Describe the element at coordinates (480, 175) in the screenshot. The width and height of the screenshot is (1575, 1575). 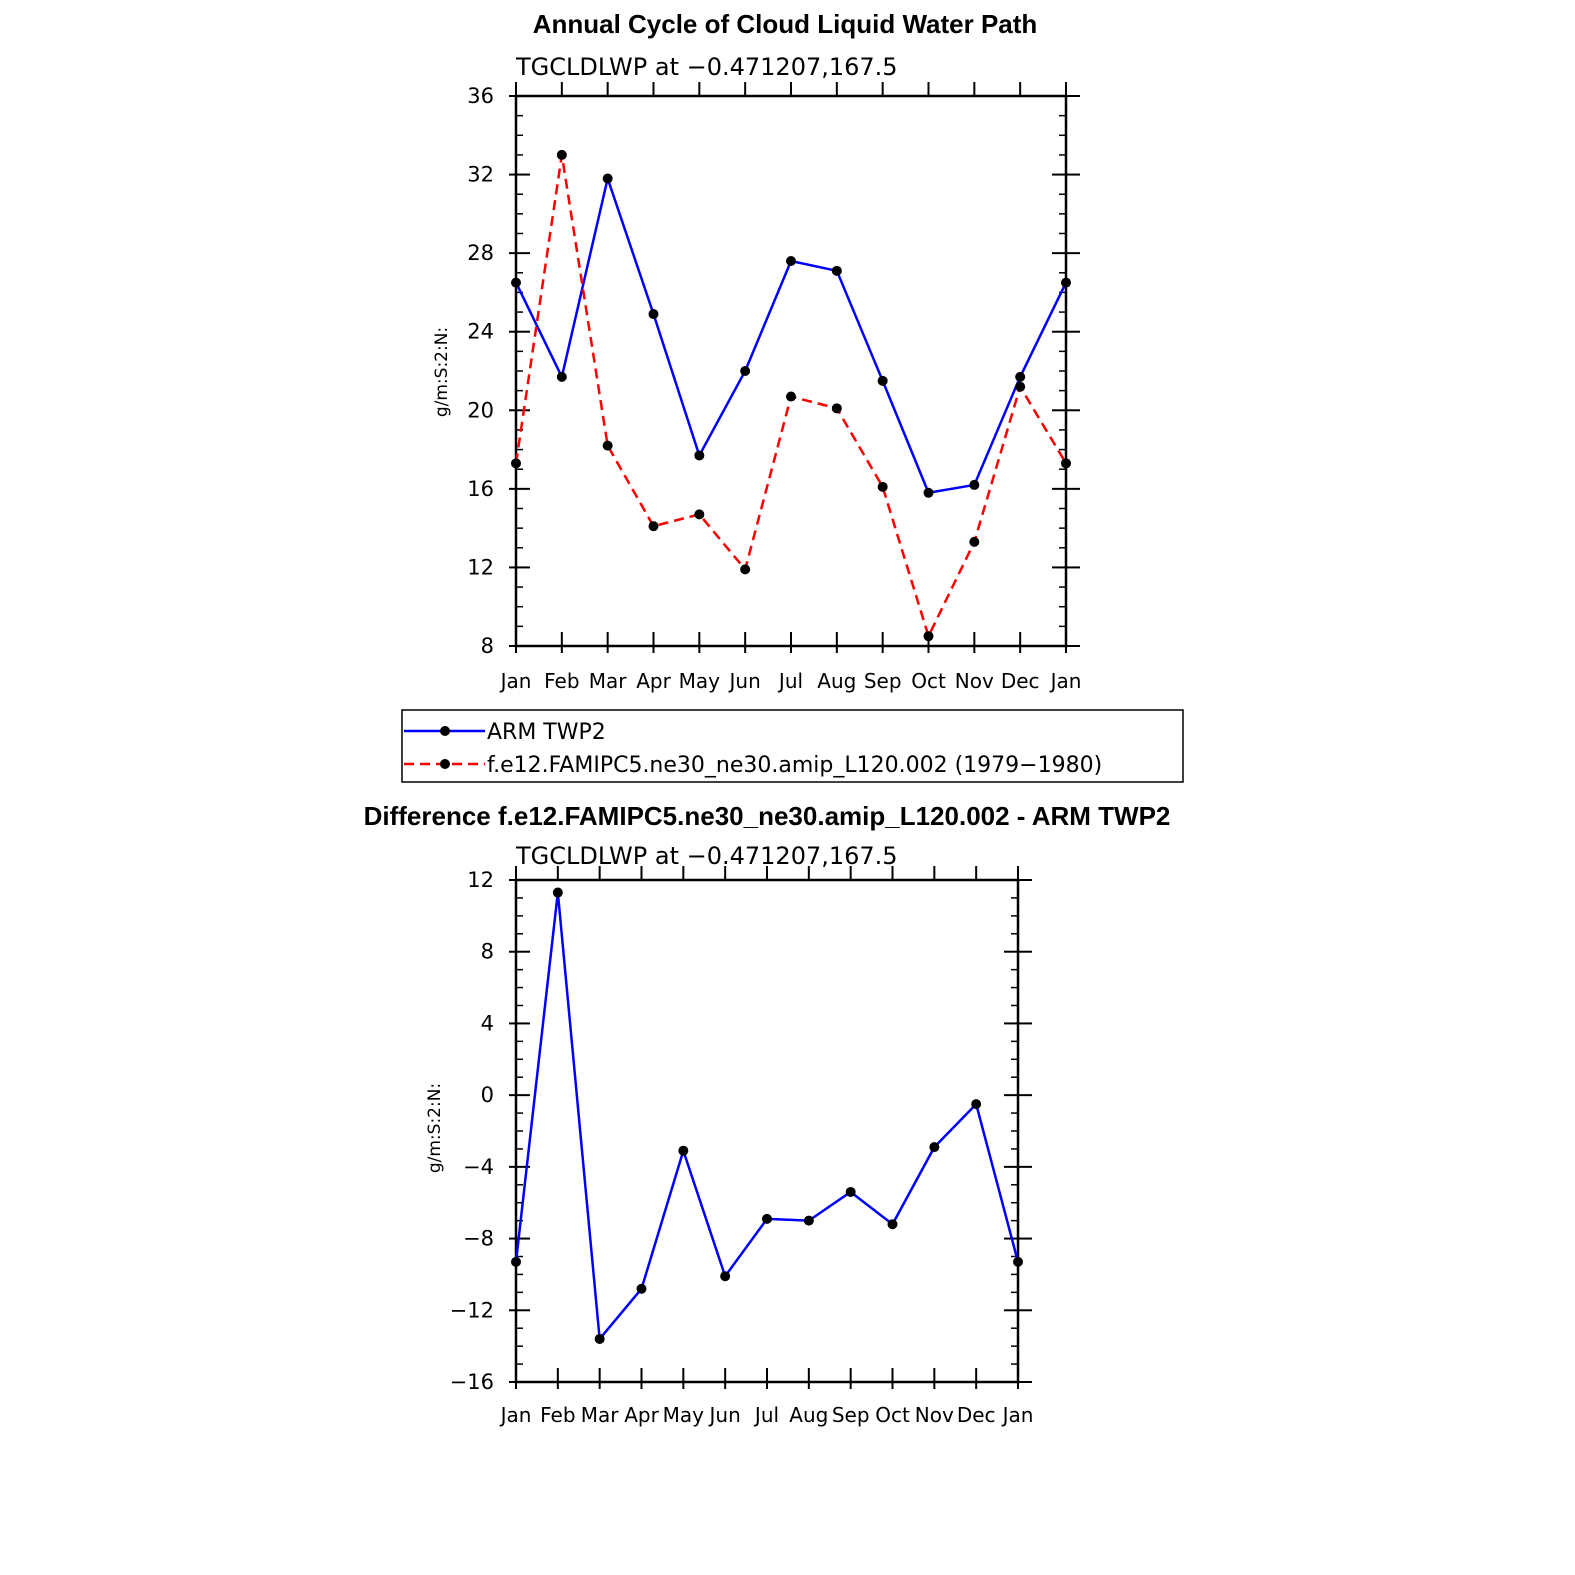
I see `y-tick-label: 32` at that location.